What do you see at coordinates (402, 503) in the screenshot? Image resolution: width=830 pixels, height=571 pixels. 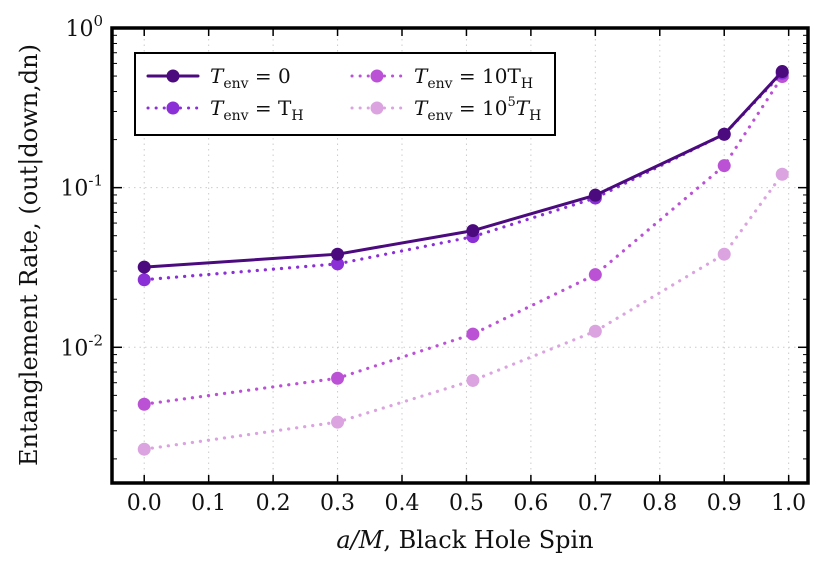 I see `x-tick-label: 0.4` at bounding box center [402, 503].